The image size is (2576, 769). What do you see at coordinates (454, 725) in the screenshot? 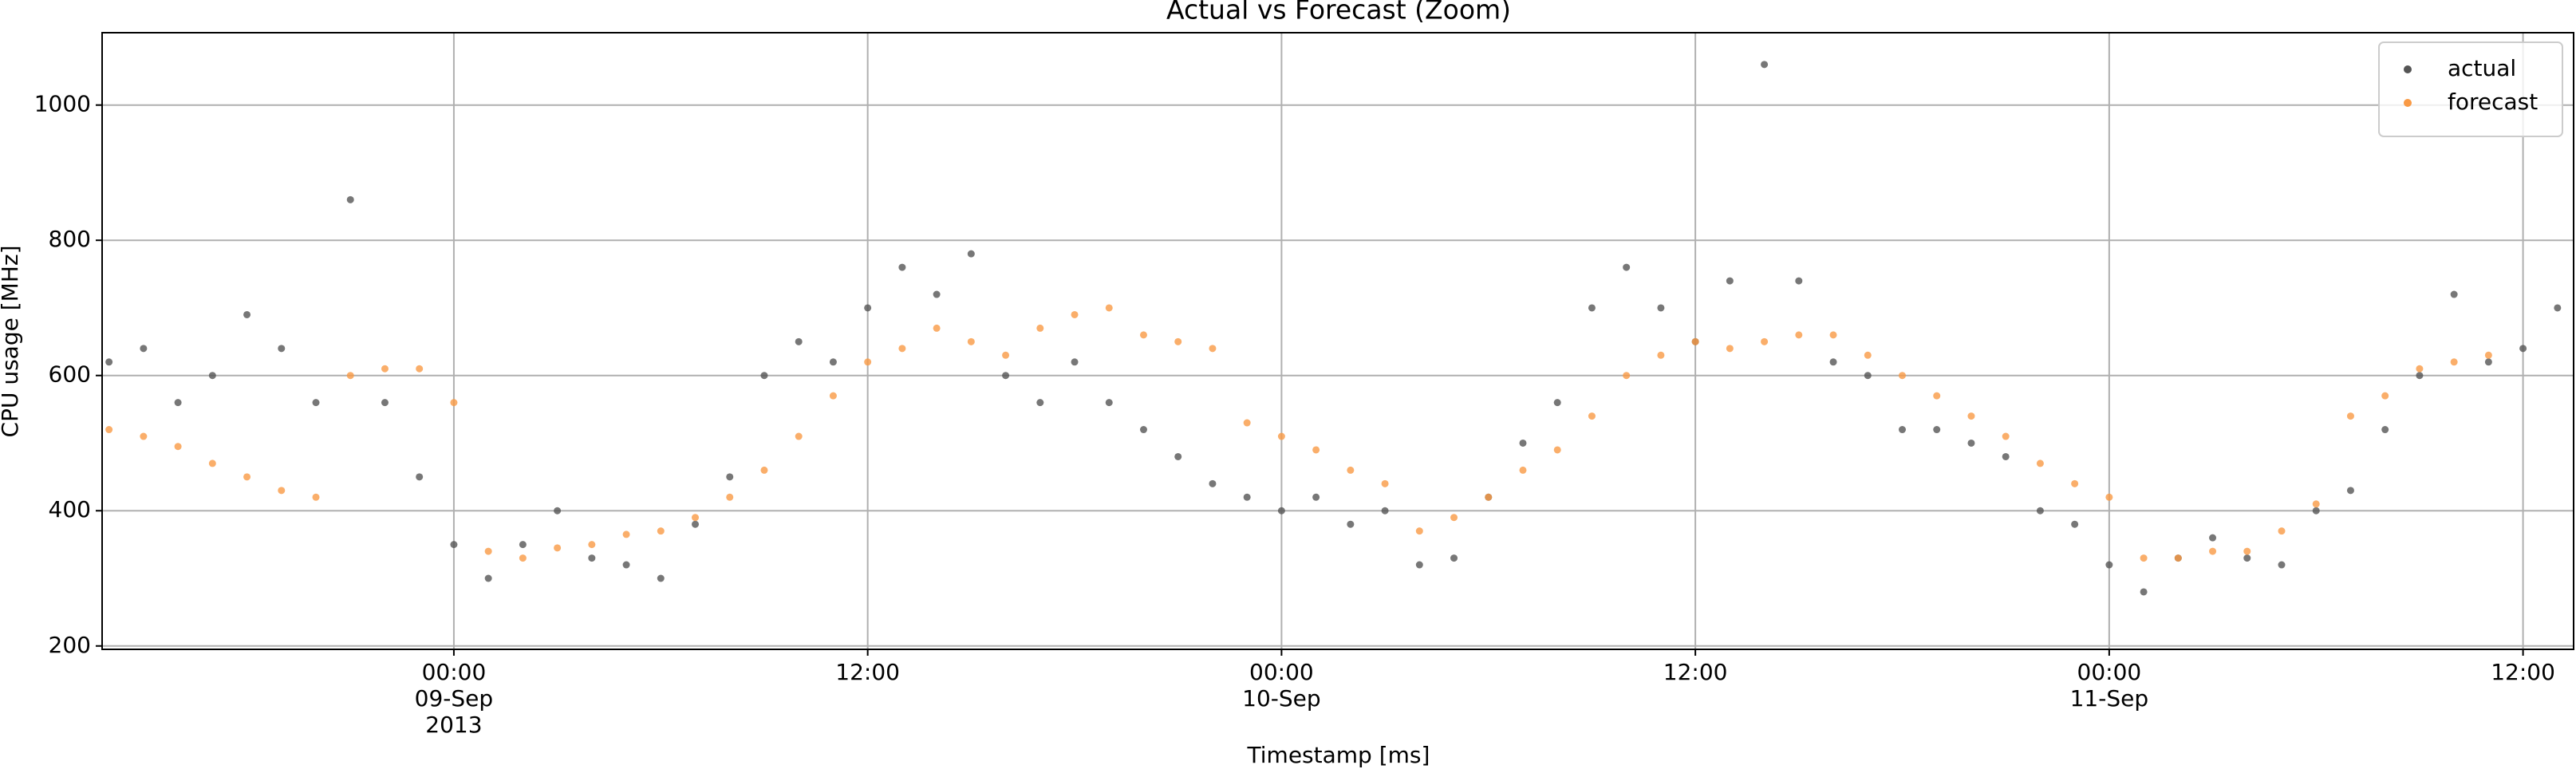
I see `x-tick-label: 2013` at bounding box center [454, 725].